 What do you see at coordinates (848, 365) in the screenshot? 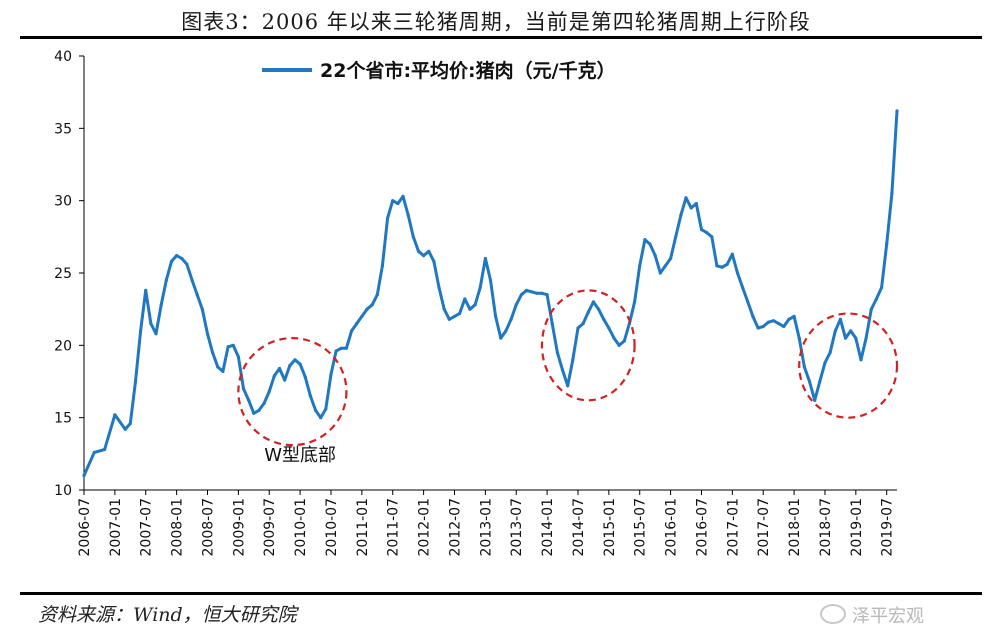
I see `highlight-circle` at bounding box center [848, 365].